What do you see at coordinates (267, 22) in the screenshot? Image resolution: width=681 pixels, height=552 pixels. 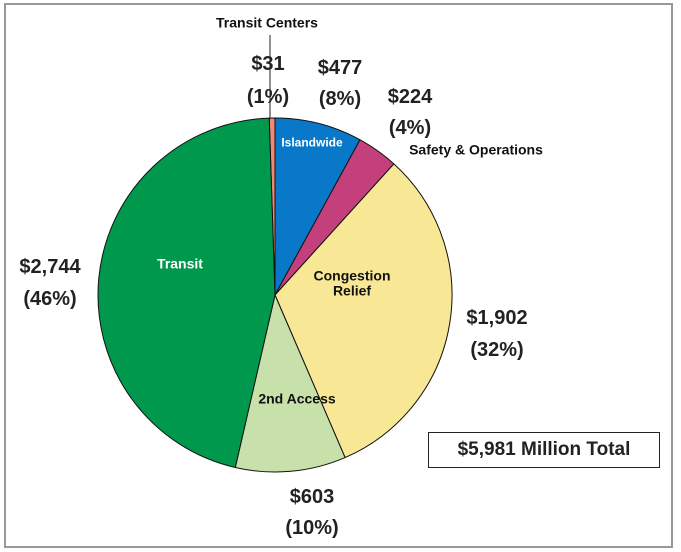 I see `slice-name: Transit Centers` at bounding box center [267, 22].